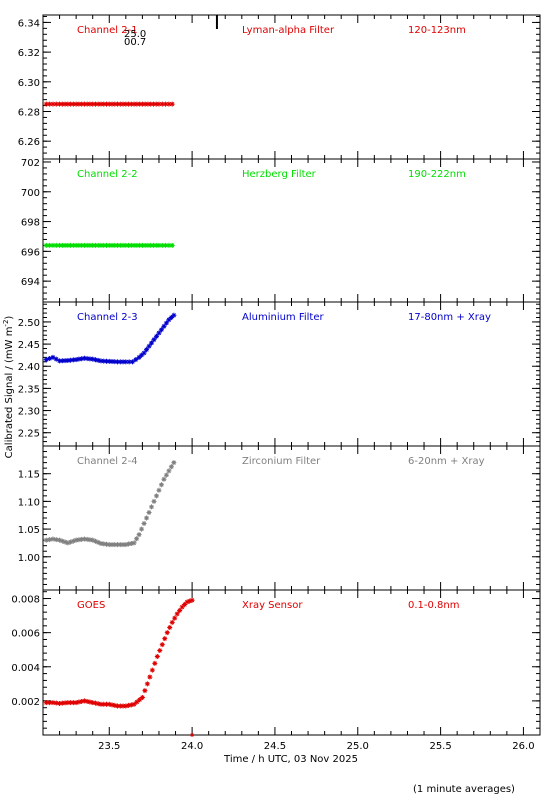 This screenshot has height=805, width=550. I want to click on y-tick-label: 2.25, so click(29, 434).